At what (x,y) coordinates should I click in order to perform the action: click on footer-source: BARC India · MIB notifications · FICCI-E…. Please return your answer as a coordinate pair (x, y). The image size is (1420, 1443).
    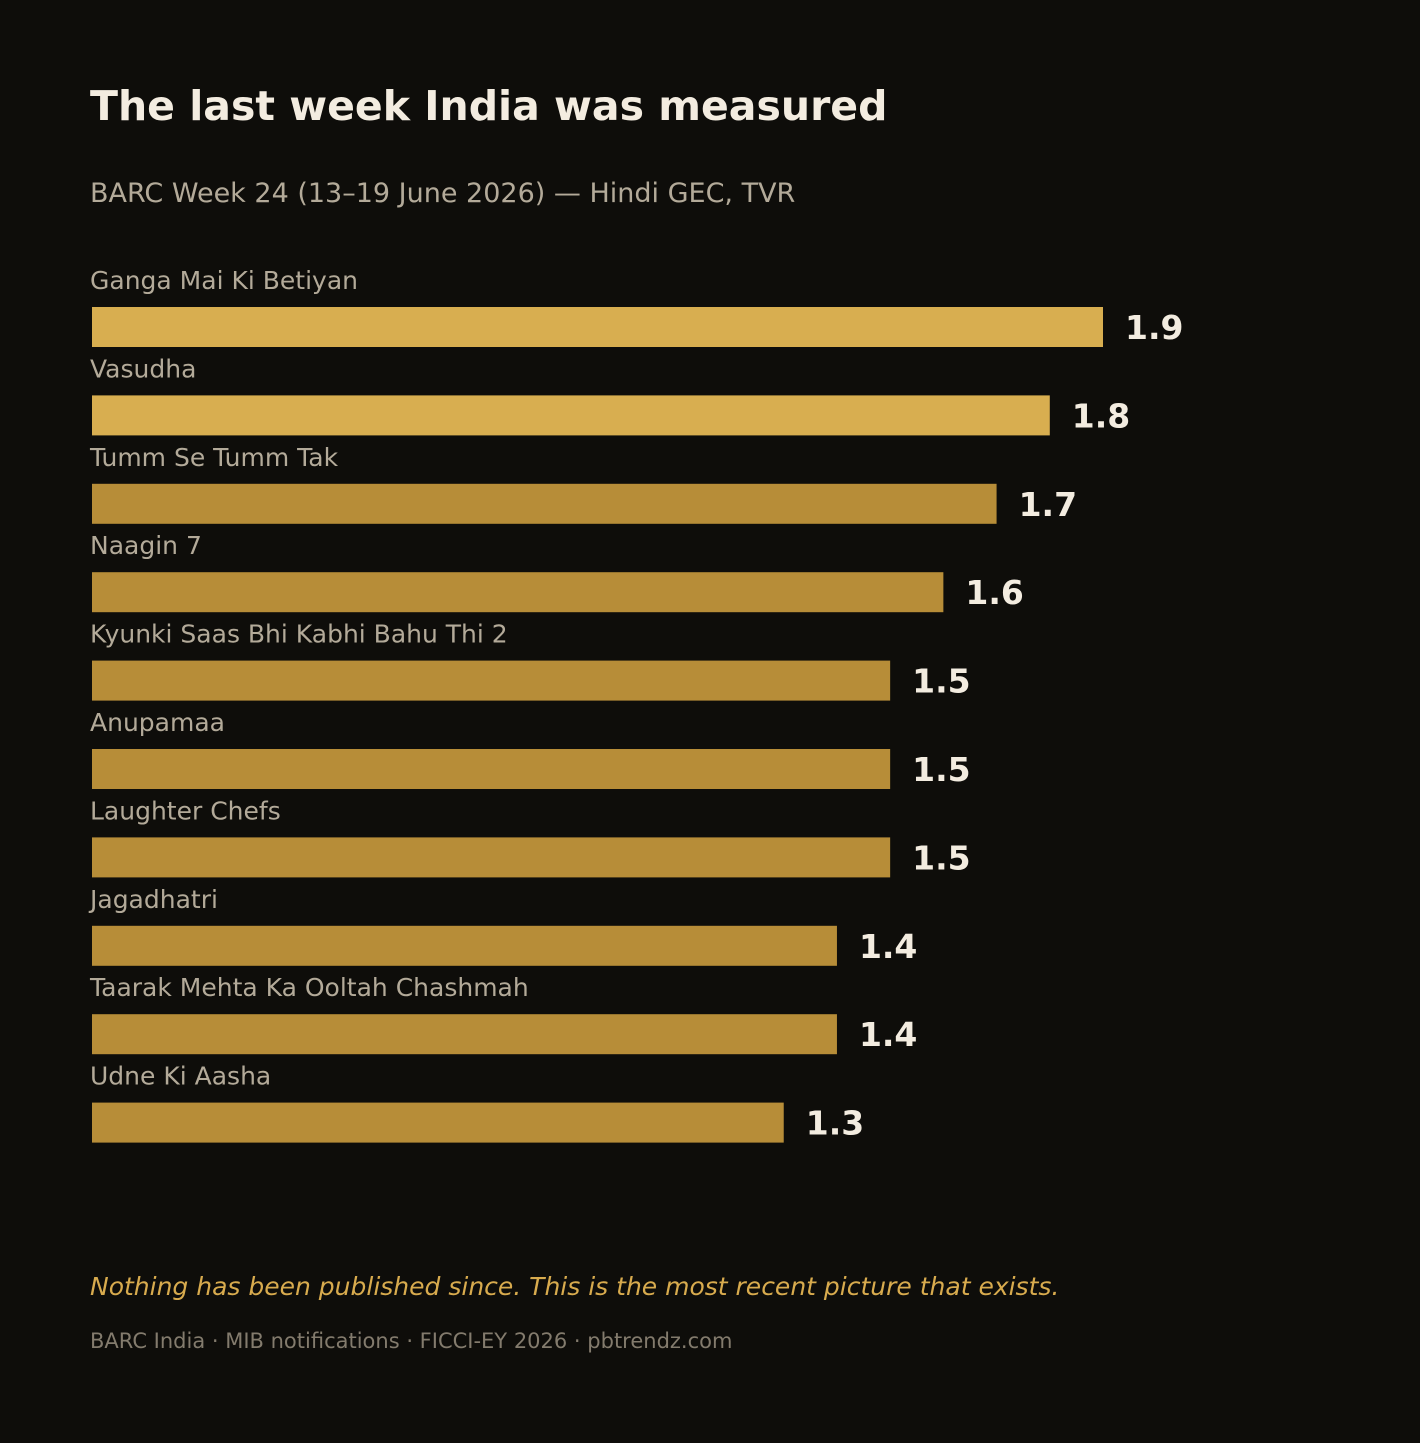
    Looking at the image, I should click on (411, 1341).